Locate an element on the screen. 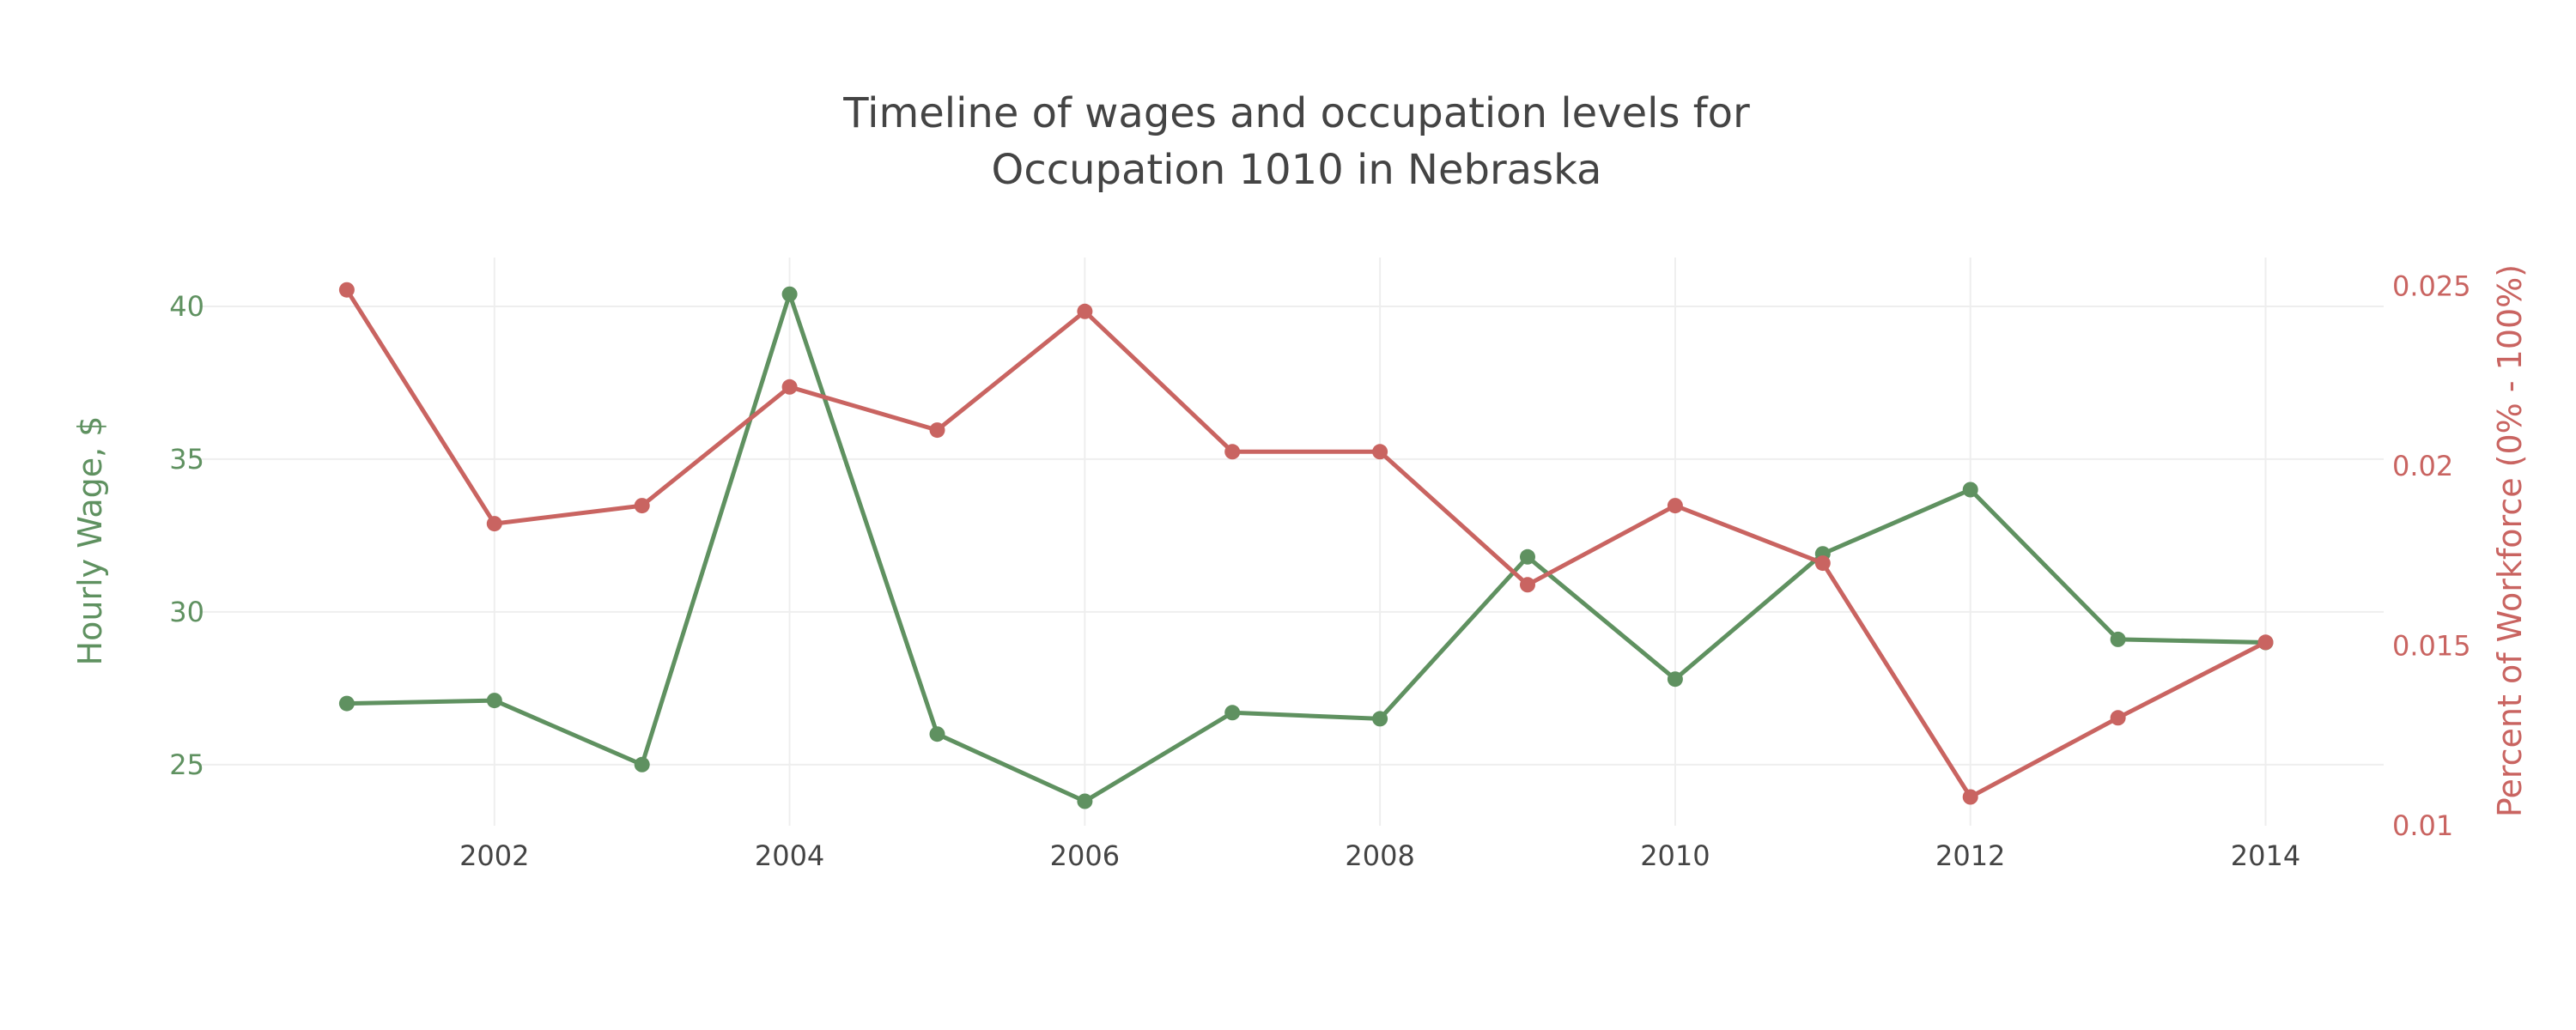  y-left-tick-label: 35 is located at coordinates (186, 459).